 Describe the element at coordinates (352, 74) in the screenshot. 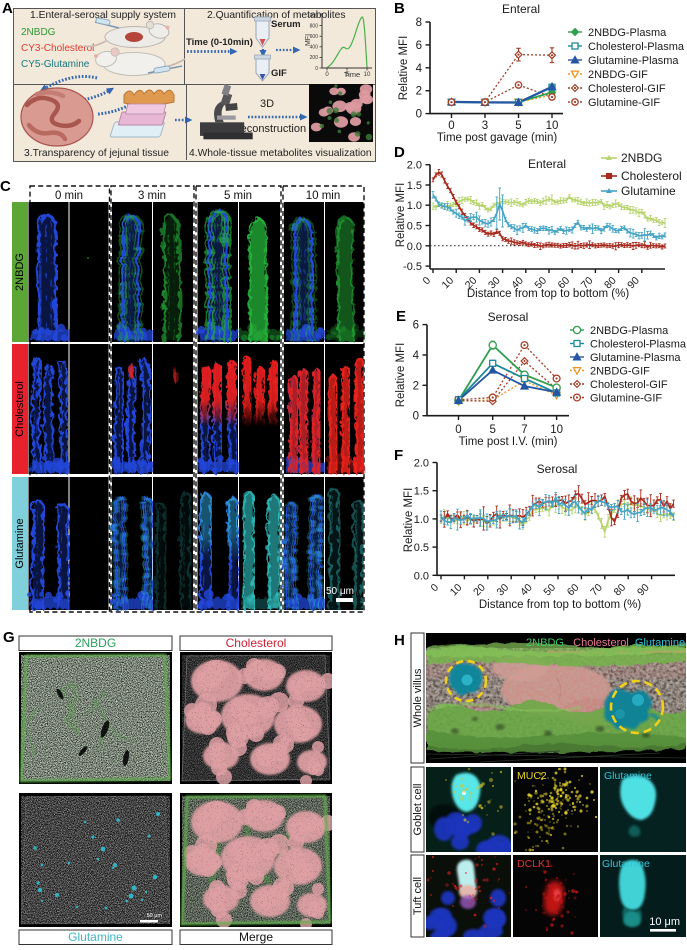

I see `svg-text: Time` at that location.